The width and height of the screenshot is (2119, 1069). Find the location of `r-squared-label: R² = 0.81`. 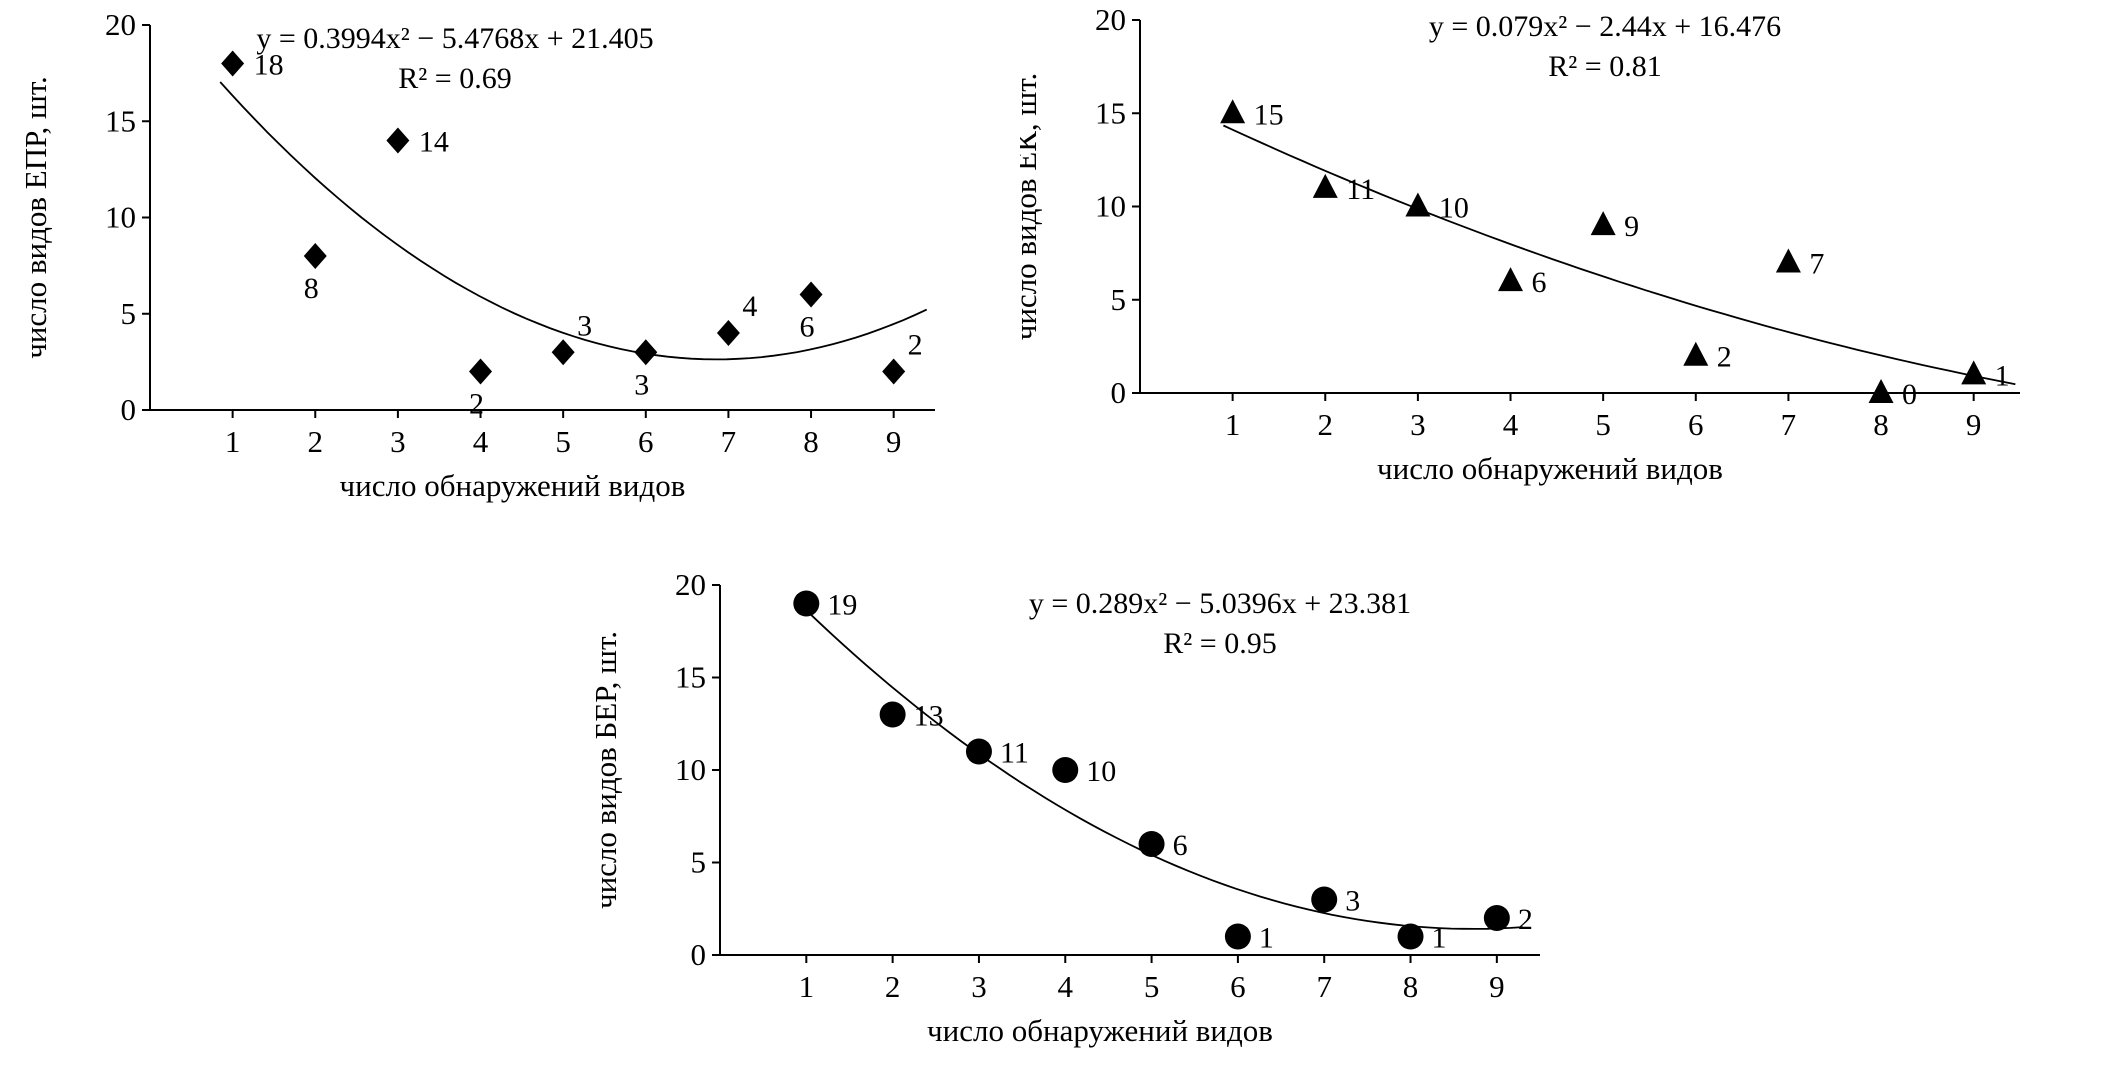

r-squared-label: R² = 0.81 is located at coordinates (1604, 66).